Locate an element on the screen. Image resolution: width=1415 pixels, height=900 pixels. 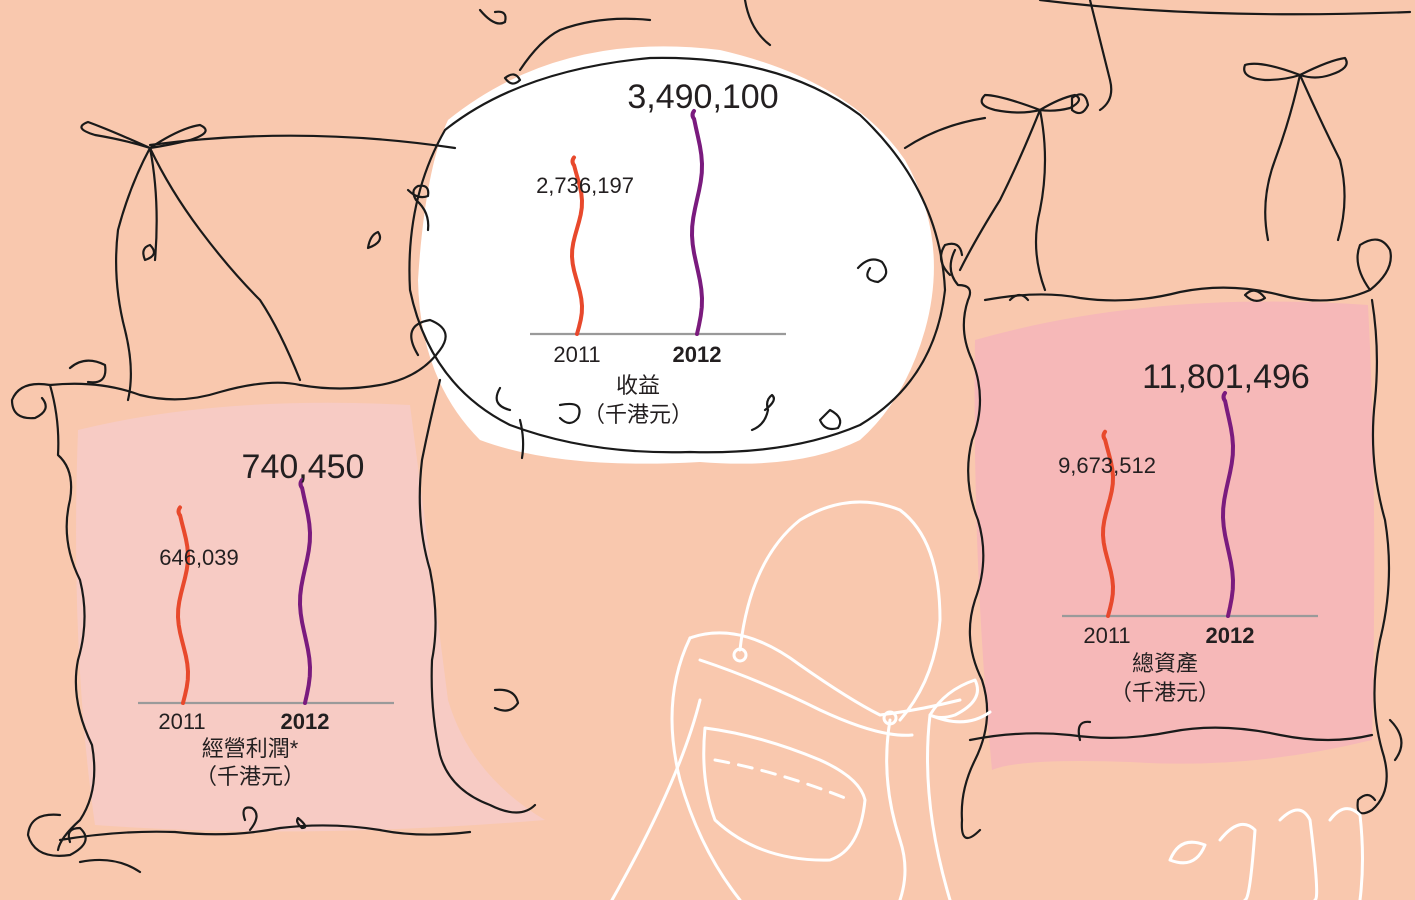
revenue-title: 收益 is located at coordinates (638, 385).